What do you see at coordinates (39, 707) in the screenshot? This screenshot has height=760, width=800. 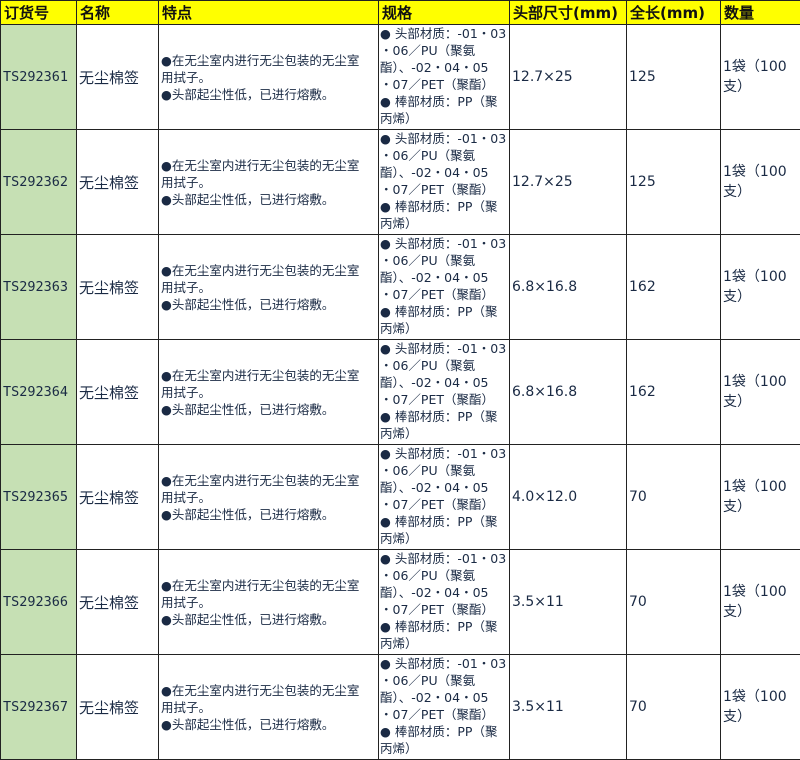 I see `order-no-cell: TS292367` at bounding box center [39, 707].